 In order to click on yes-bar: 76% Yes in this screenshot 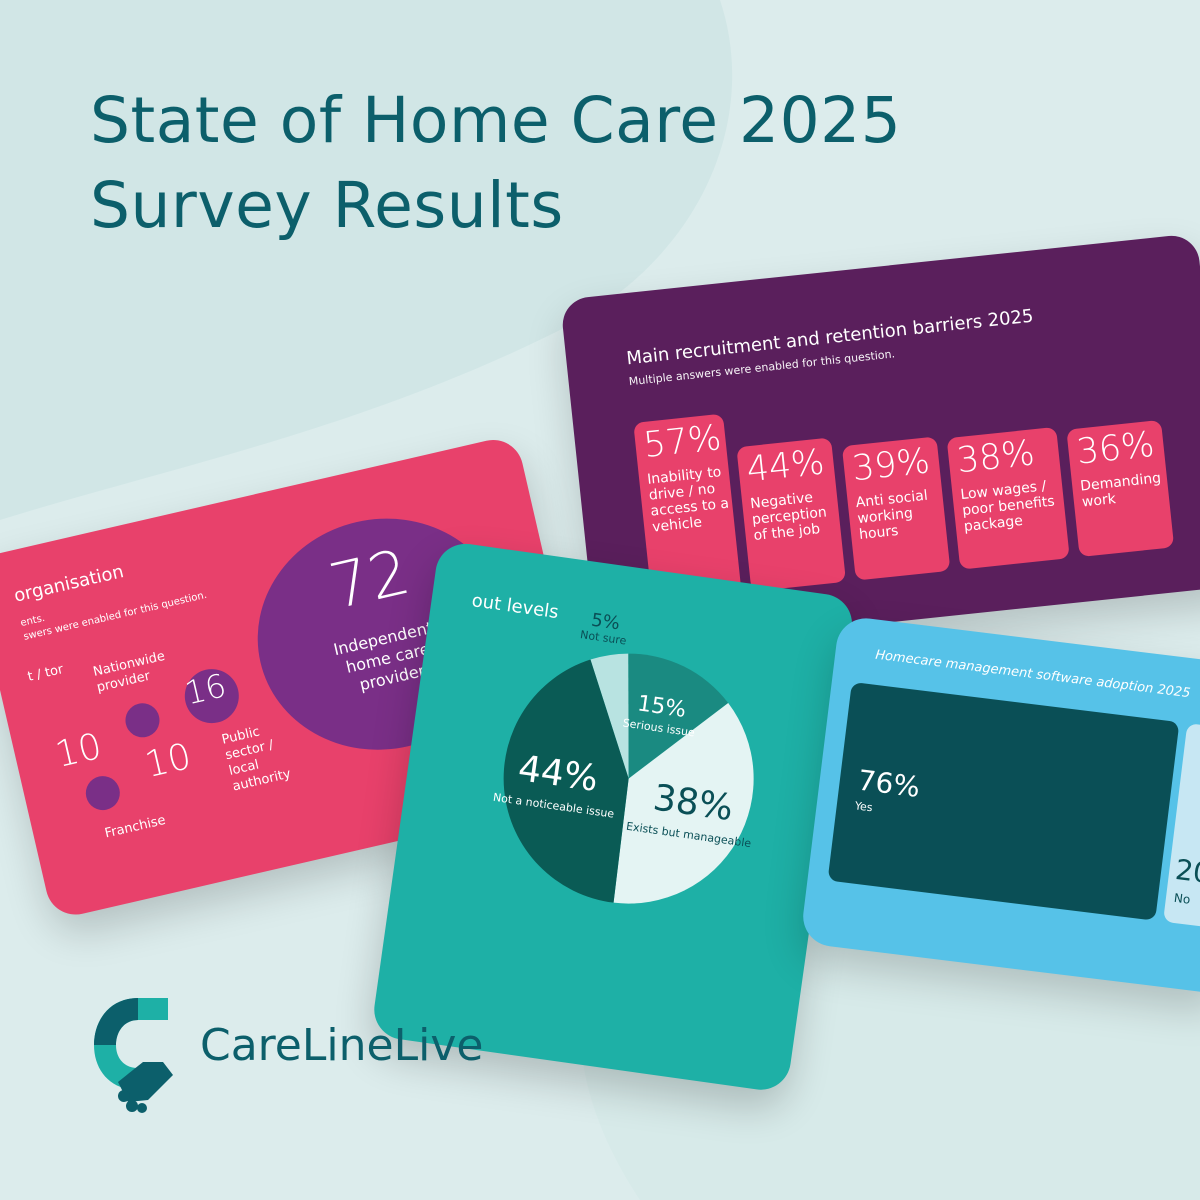, I will do `click(1003, 801)`.